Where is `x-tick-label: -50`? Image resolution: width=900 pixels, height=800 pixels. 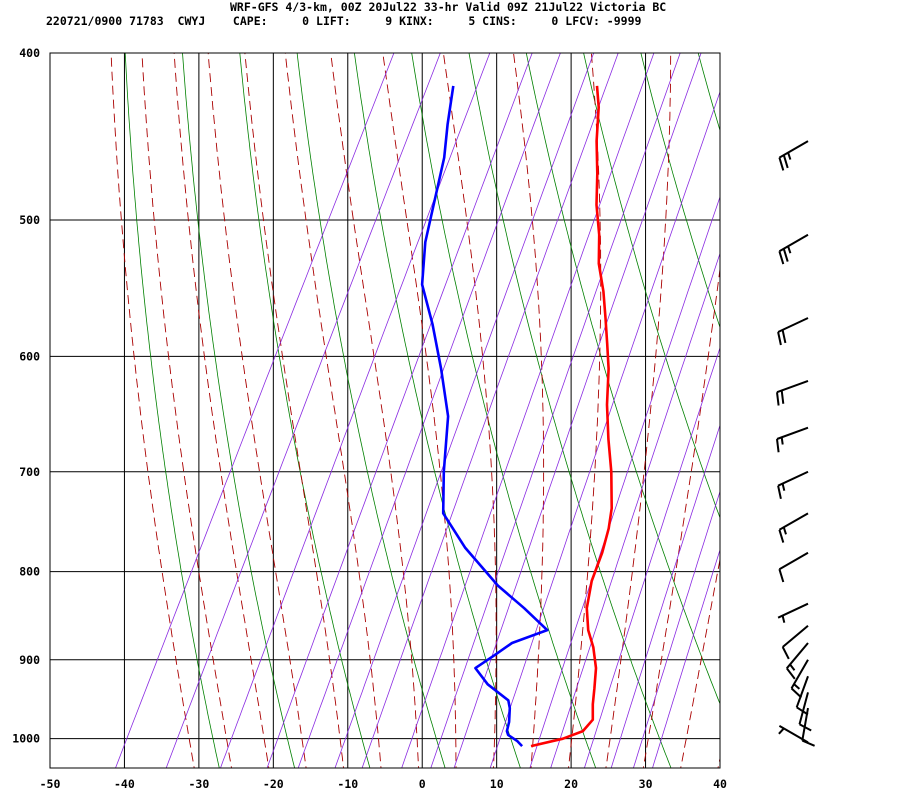
x-tick-label: -50 is located at coordinates (50, 784).